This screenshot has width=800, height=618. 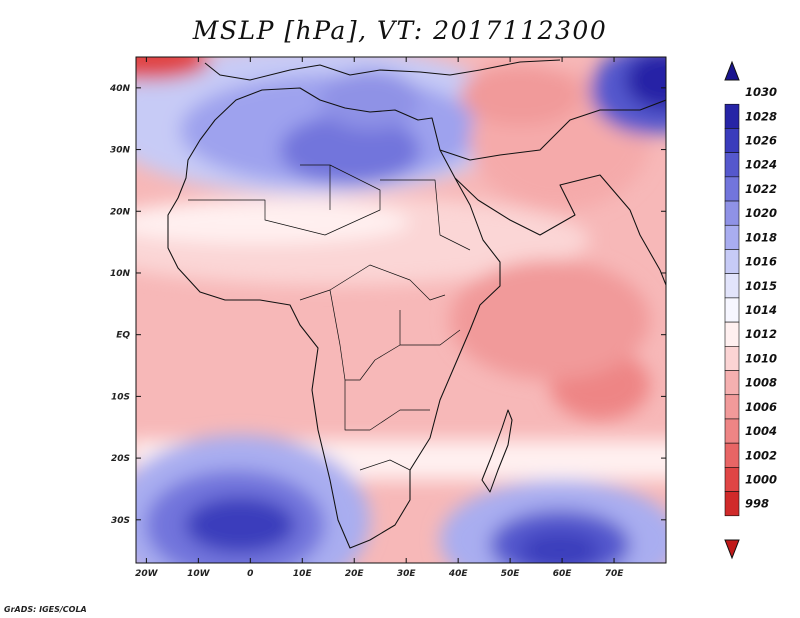 I want to click on colorbar-min-arrow, so click(x=732, y=549).